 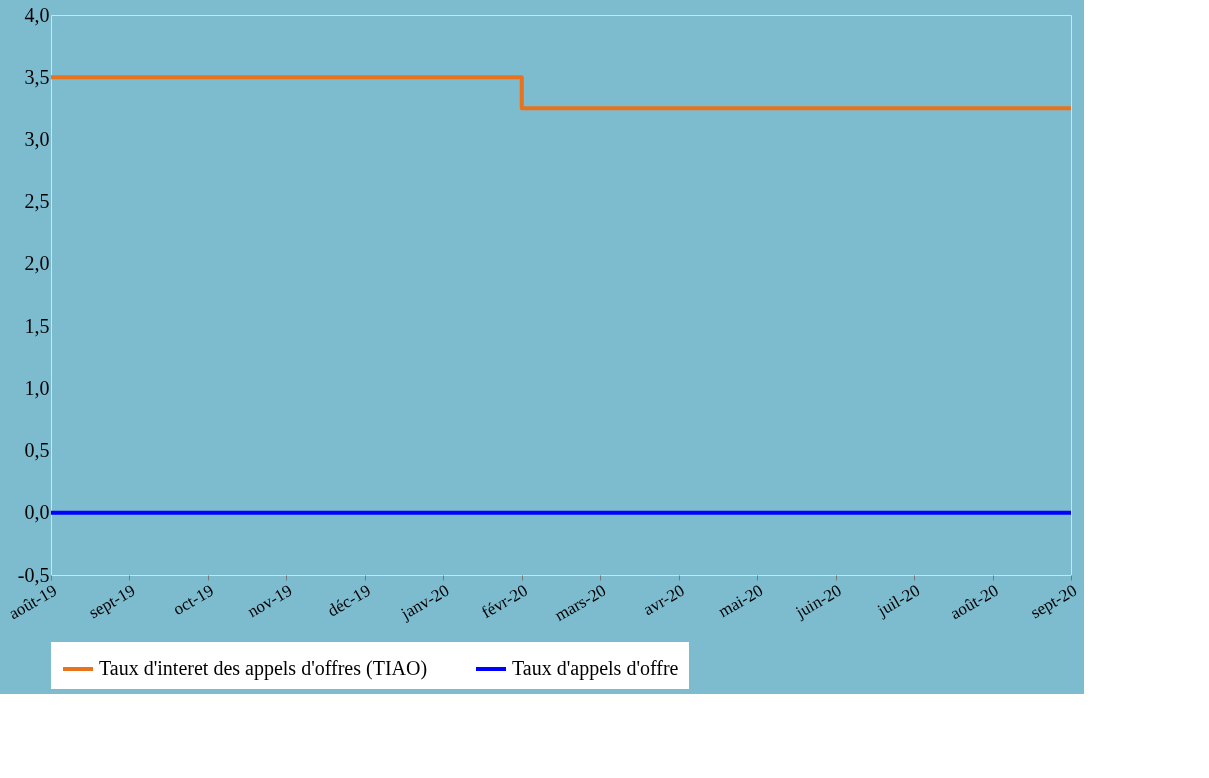 What do you see at coordinates (37, 263) in the screenshot?
I see `y-tick-label: 2,0` at bounding box center [37, 263].